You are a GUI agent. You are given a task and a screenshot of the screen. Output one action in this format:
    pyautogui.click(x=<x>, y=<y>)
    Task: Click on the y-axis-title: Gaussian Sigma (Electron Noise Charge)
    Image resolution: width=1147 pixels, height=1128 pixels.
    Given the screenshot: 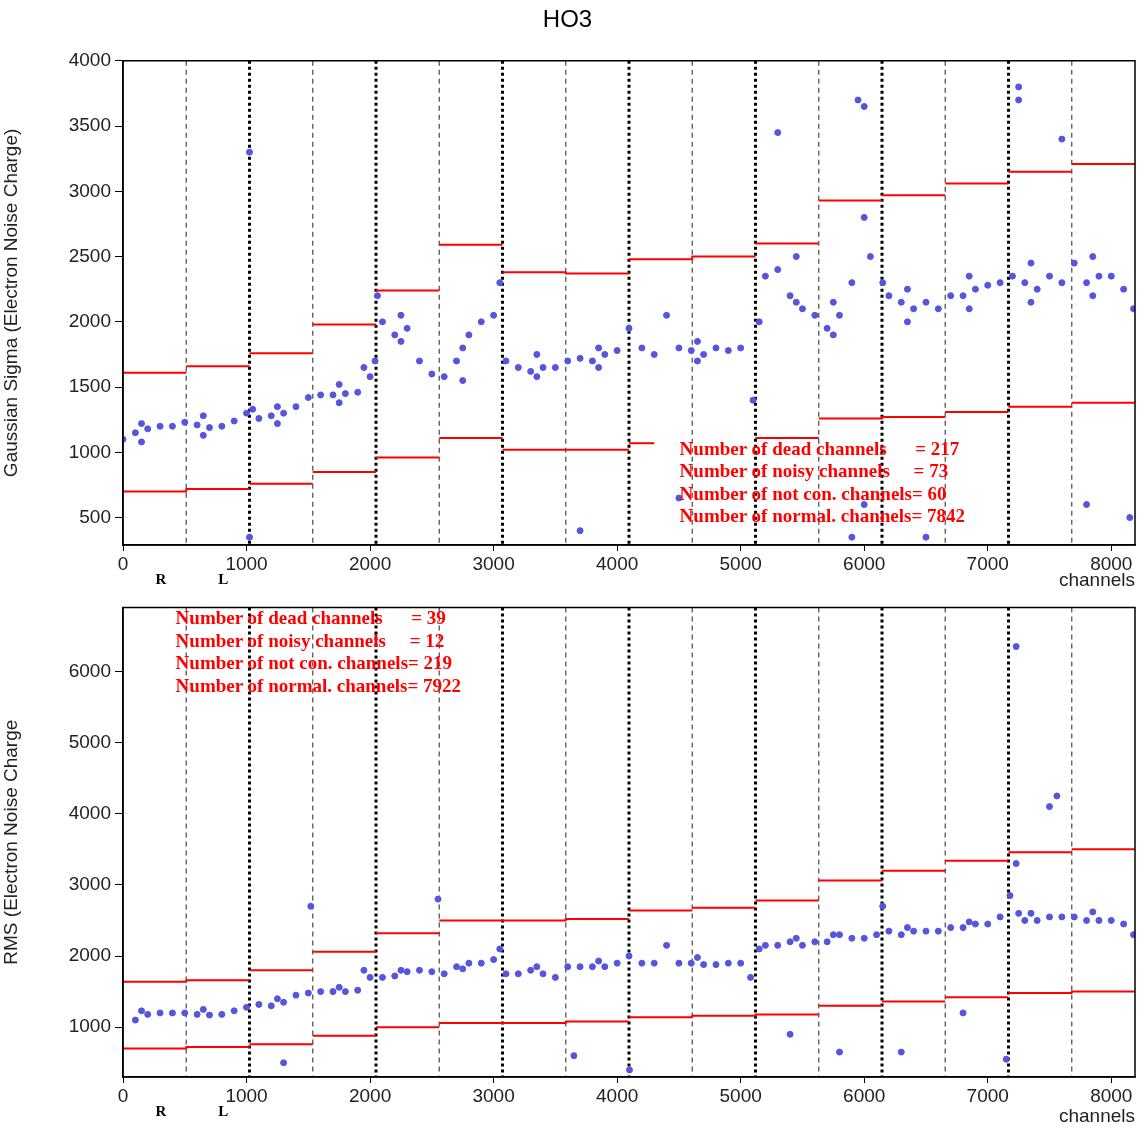 What is the action you would take?
    pyautogui.click(x=10, y=303)
    